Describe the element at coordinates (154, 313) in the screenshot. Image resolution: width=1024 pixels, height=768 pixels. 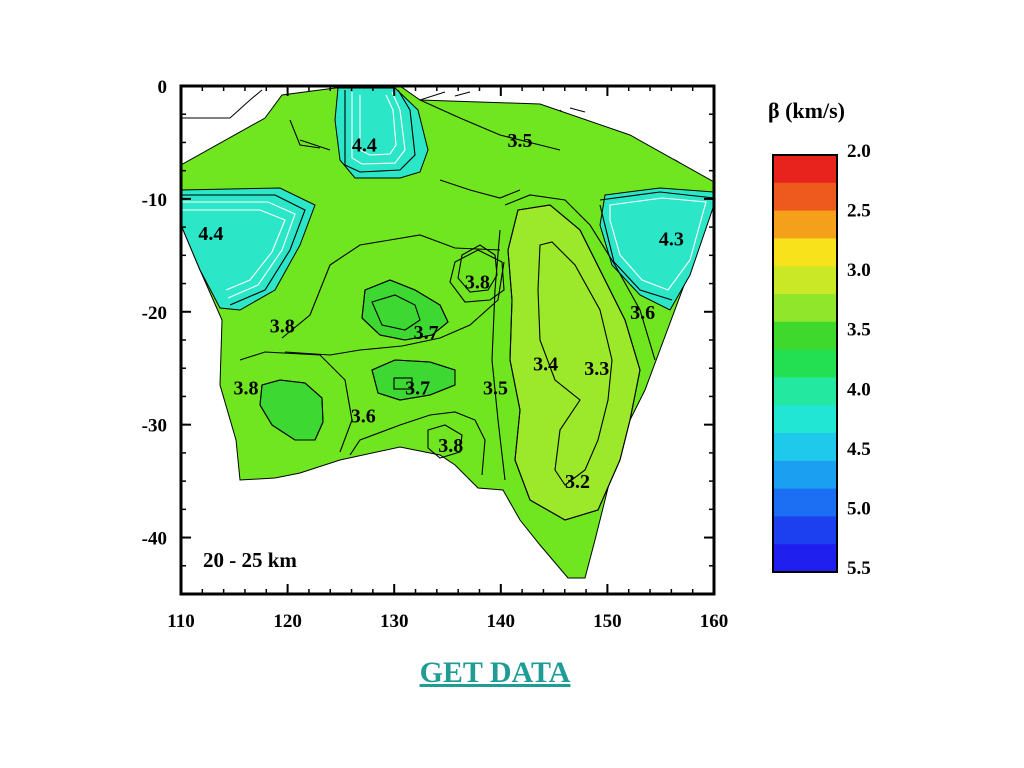
I see `y-tick-label: -20` at that location.